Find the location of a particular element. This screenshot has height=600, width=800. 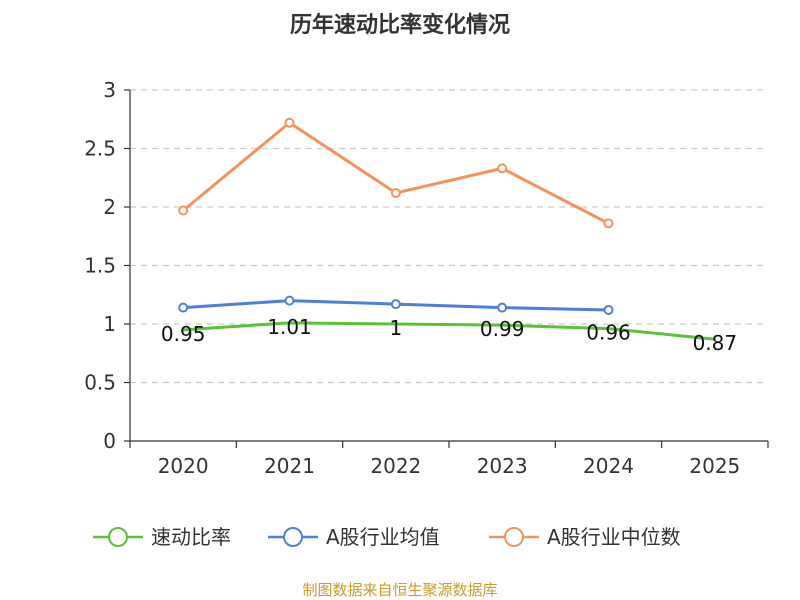

y-tick-label: 1 is located at coordinates (109, 324).